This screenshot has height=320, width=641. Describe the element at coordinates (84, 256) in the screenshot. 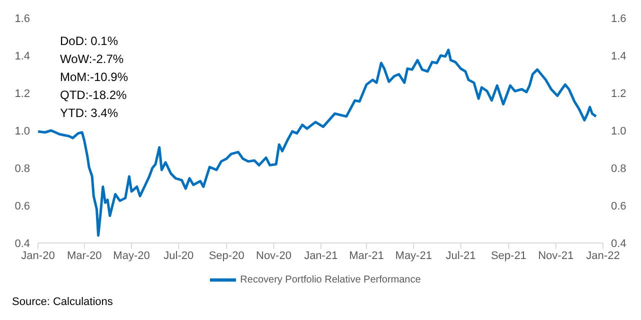

I see `x-tick-label: Mar-20` at that location.